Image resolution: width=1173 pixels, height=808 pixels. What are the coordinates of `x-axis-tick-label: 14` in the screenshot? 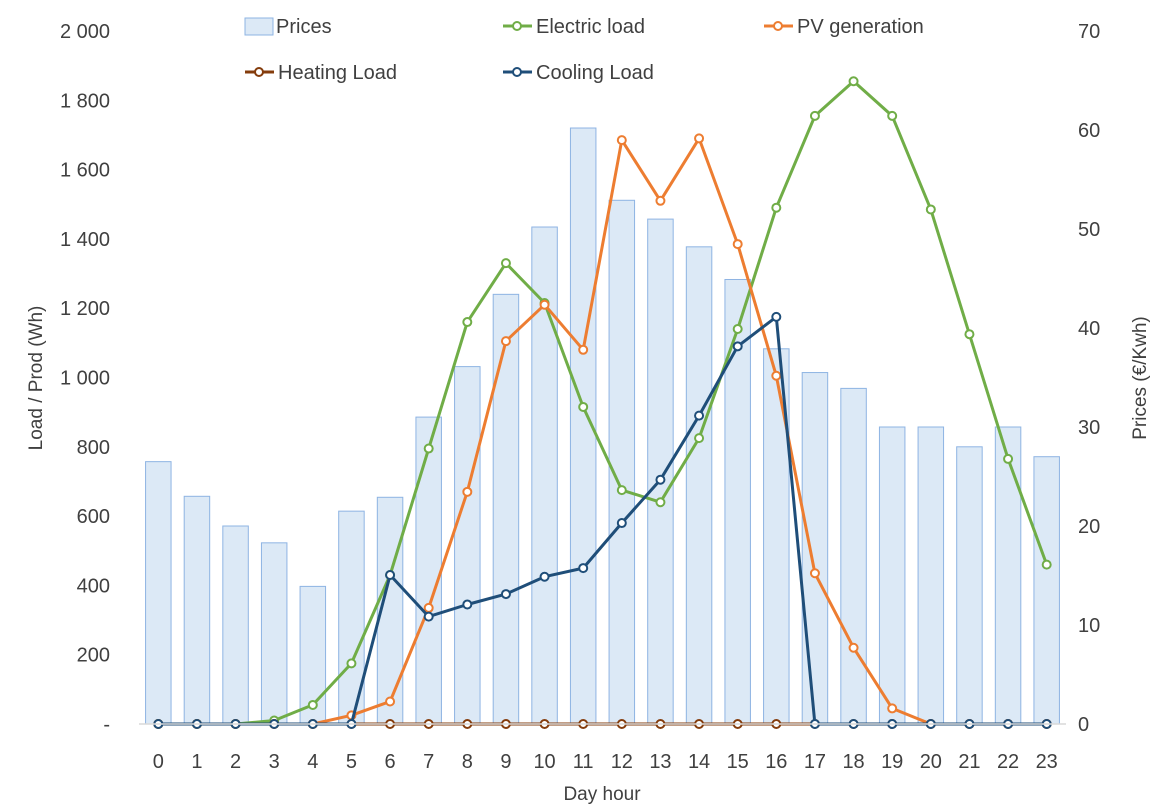 It's located at (699, 762).